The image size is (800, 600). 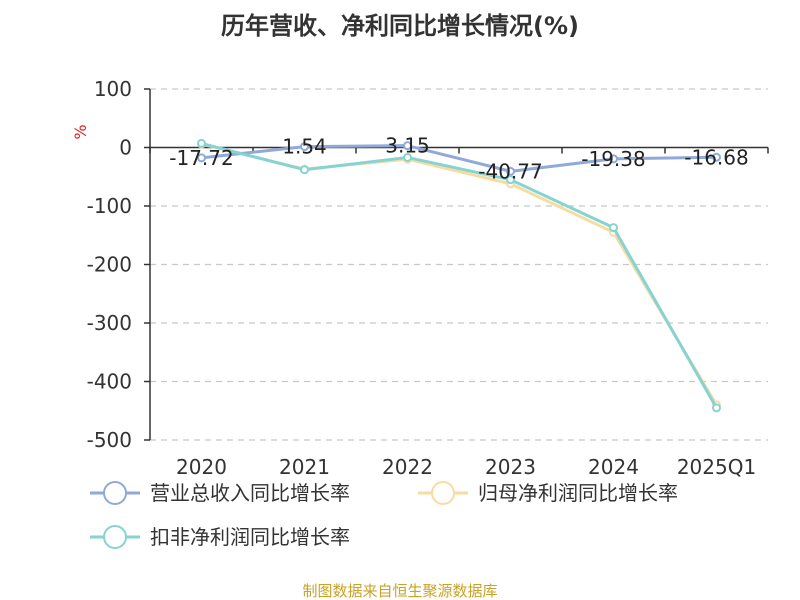 I want to click on data-label: 1.54, so click(x=304, y=147).